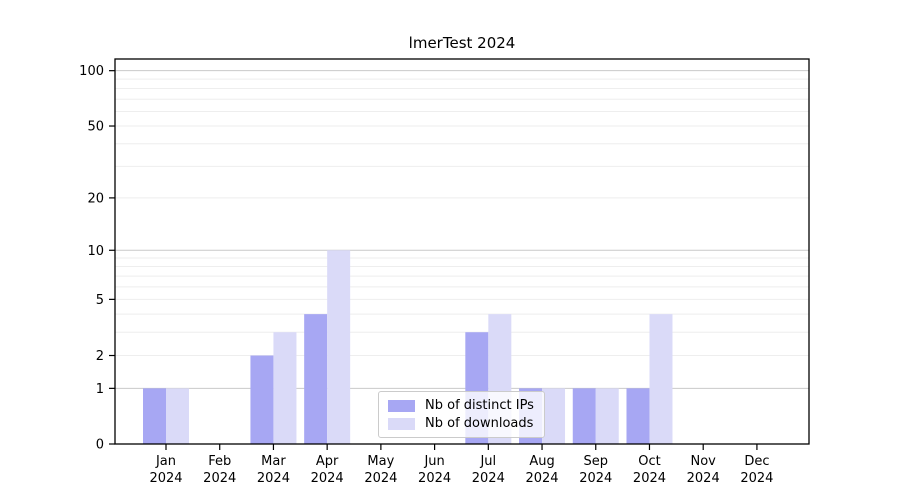 The image size is (900, 500). What do you see at coordinates (756, 461) in the screenshot?
I see `x-tick-label-month-dec: Dec` at bounding box center [756, 461].